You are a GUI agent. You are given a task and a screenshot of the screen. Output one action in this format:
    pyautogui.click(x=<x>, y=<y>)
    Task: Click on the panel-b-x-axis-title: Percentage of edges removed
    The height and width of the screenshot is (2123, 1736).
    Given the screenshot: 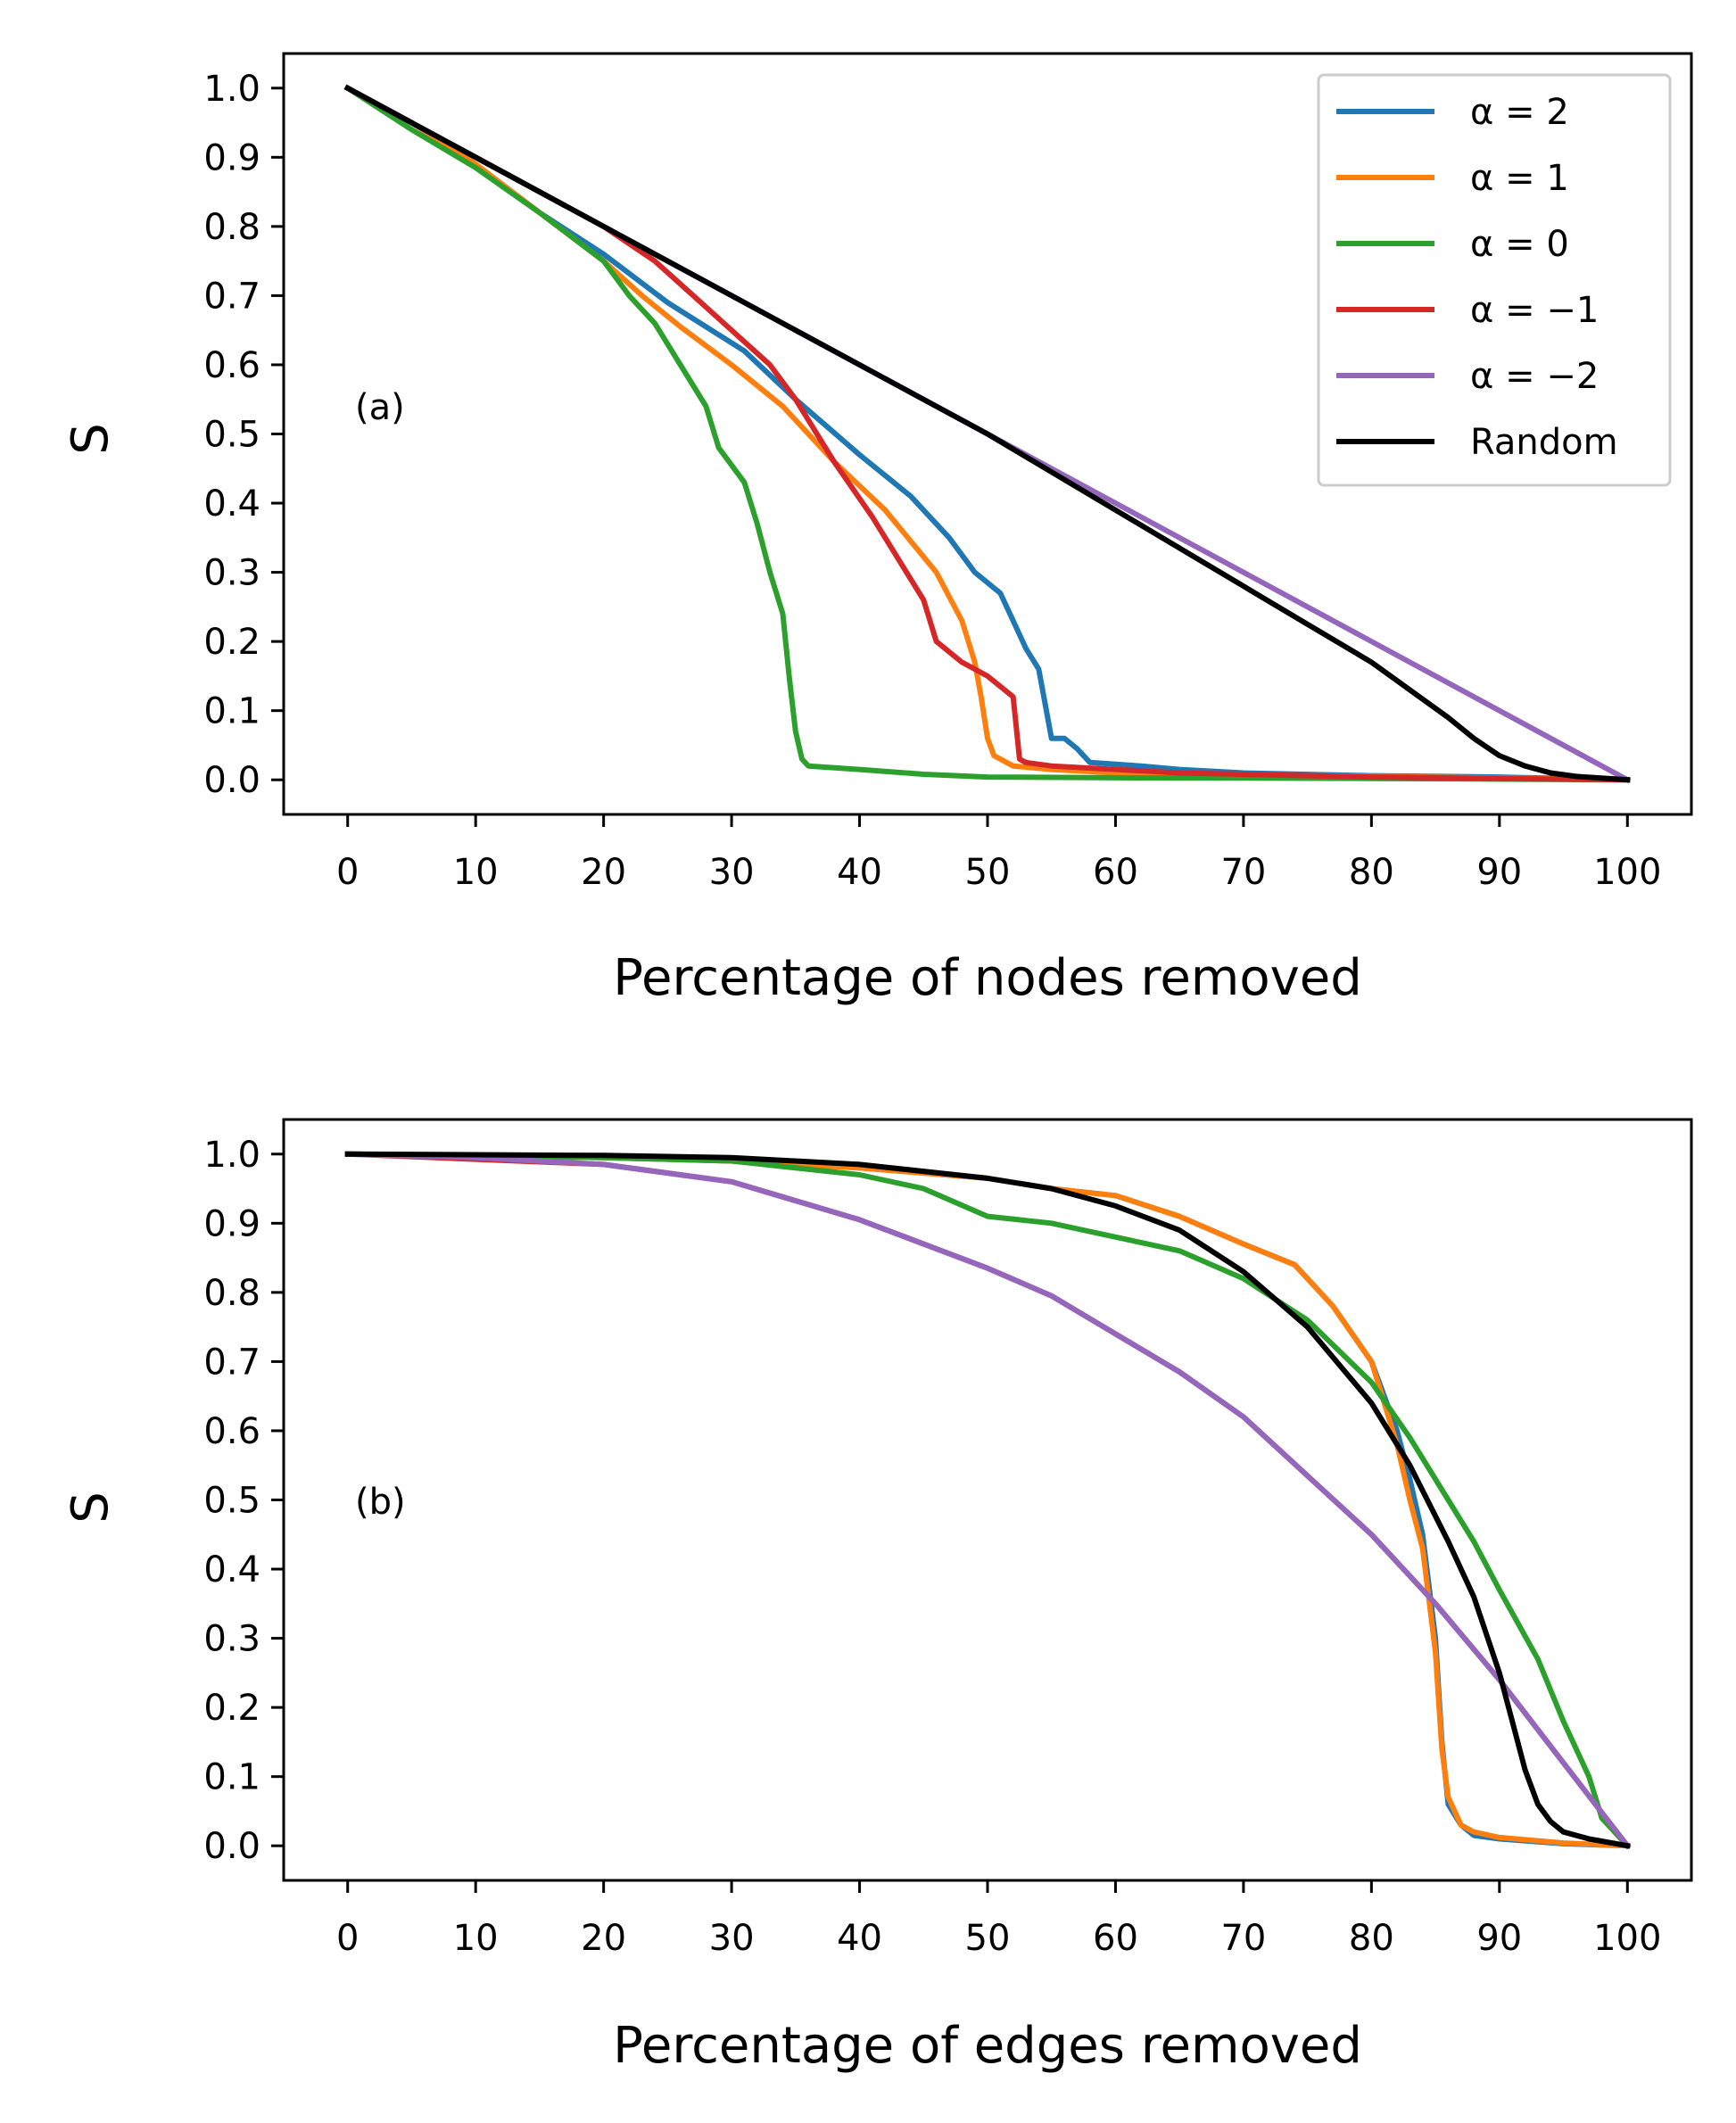 What is the action you would take?
    pyautogui.click(x=987, y=2046)
    